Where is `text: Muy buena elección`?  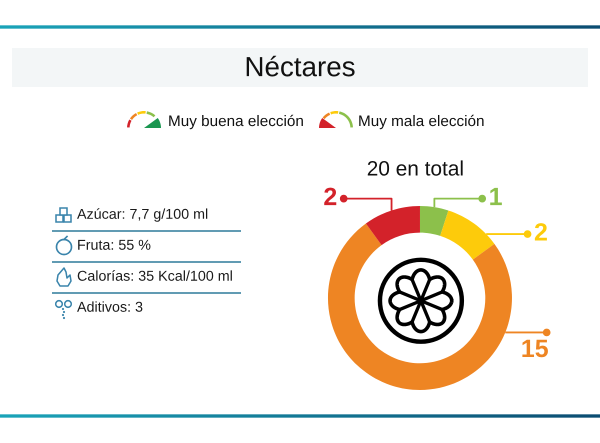 text: Muy buena elección is located at coordinates (236, 122).